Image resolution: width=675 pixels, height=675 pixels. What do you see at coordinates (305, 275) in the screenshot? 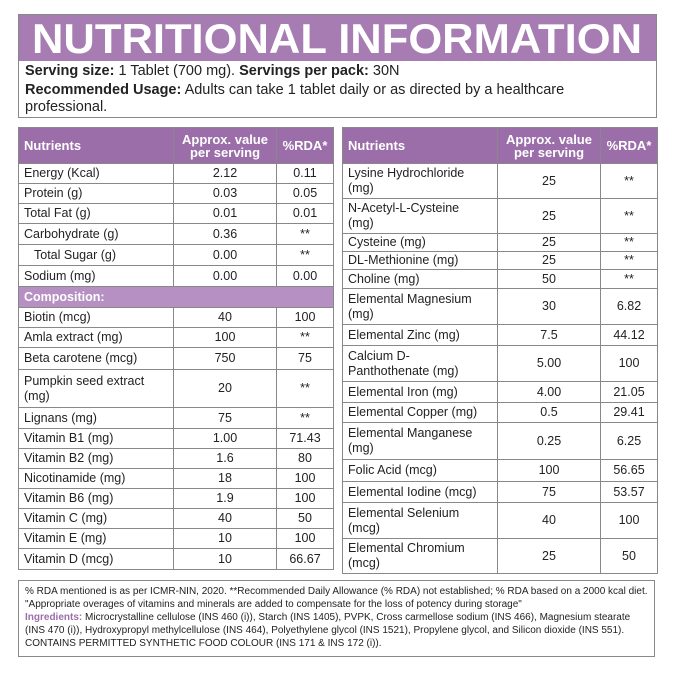
I see `cell-text: 0.00` at bounding box center [305, 275].